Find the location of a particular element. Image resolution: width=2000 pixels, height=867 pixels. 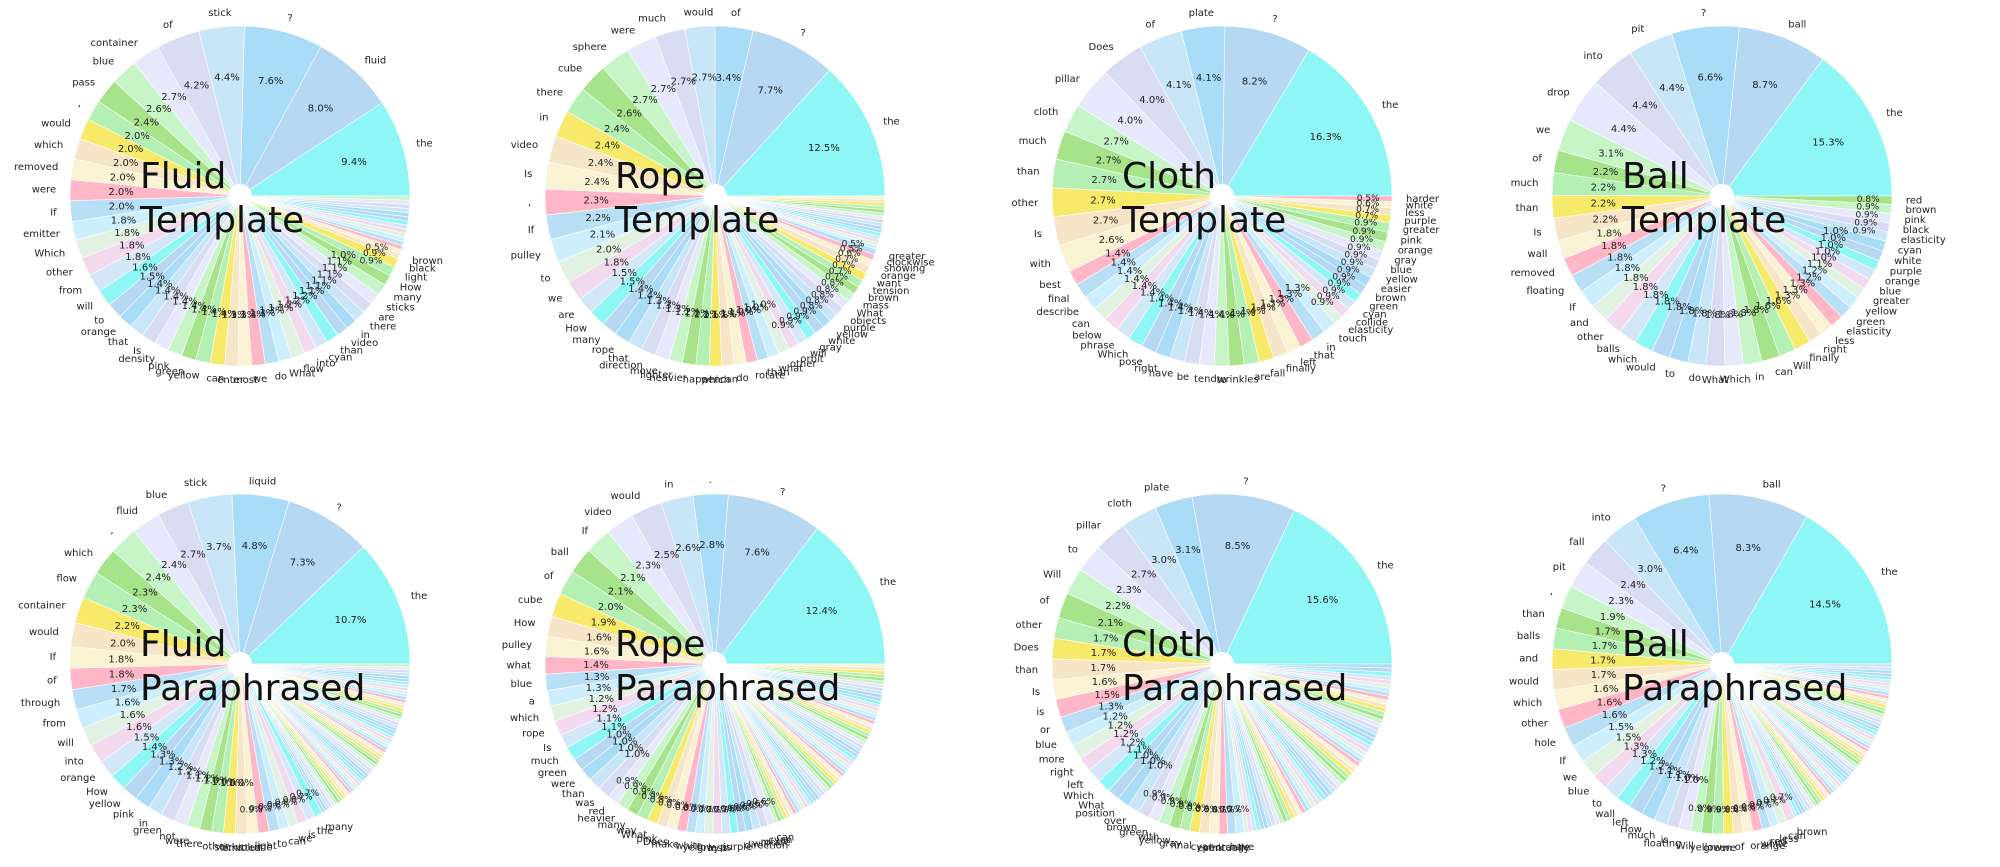

slice-label: less is located at coordinates (1788, 839).